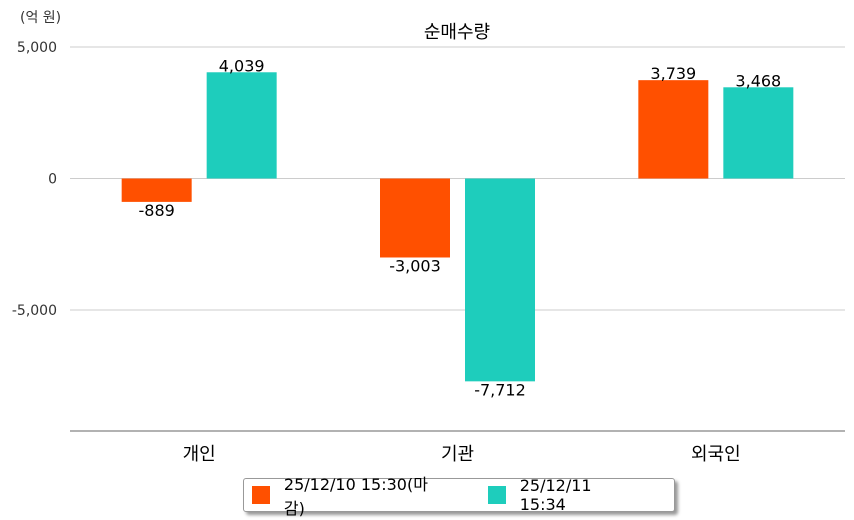  Describe the element at coordinates (716, 454) in the screenshot. I see `x-tick-label: 외국인` at that location.